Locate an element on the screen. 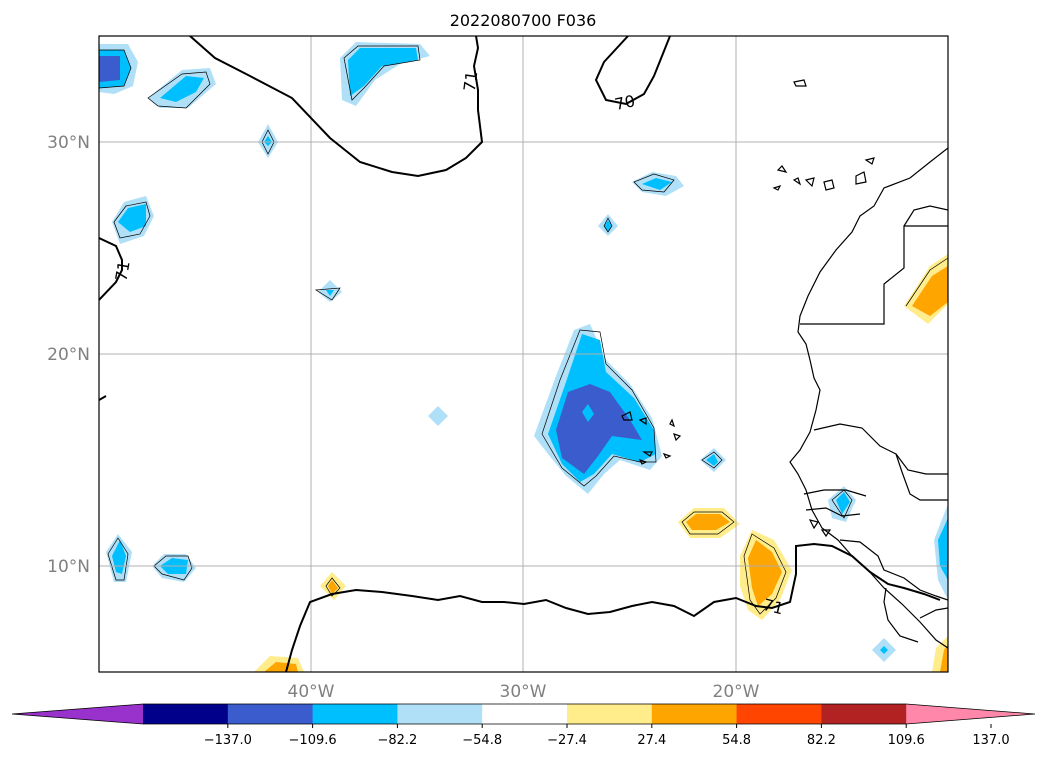  colorbar-extension-max is located at coordinates (970, 714).